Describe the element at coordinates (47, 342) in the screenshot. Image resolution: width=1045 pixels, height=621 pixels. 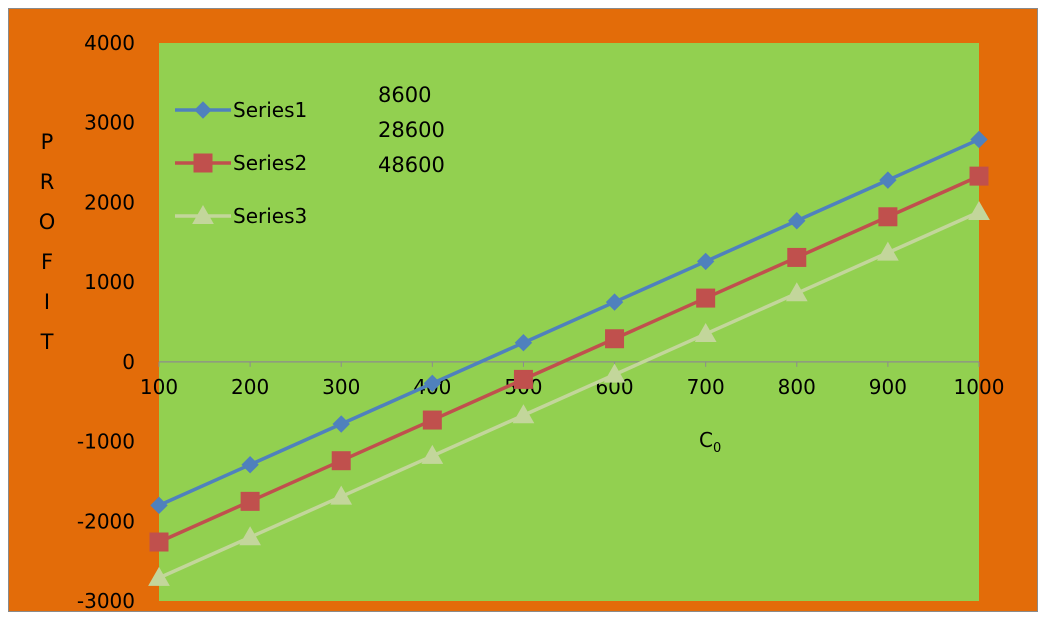
I see `y-axis-label-letter: T` at that location.